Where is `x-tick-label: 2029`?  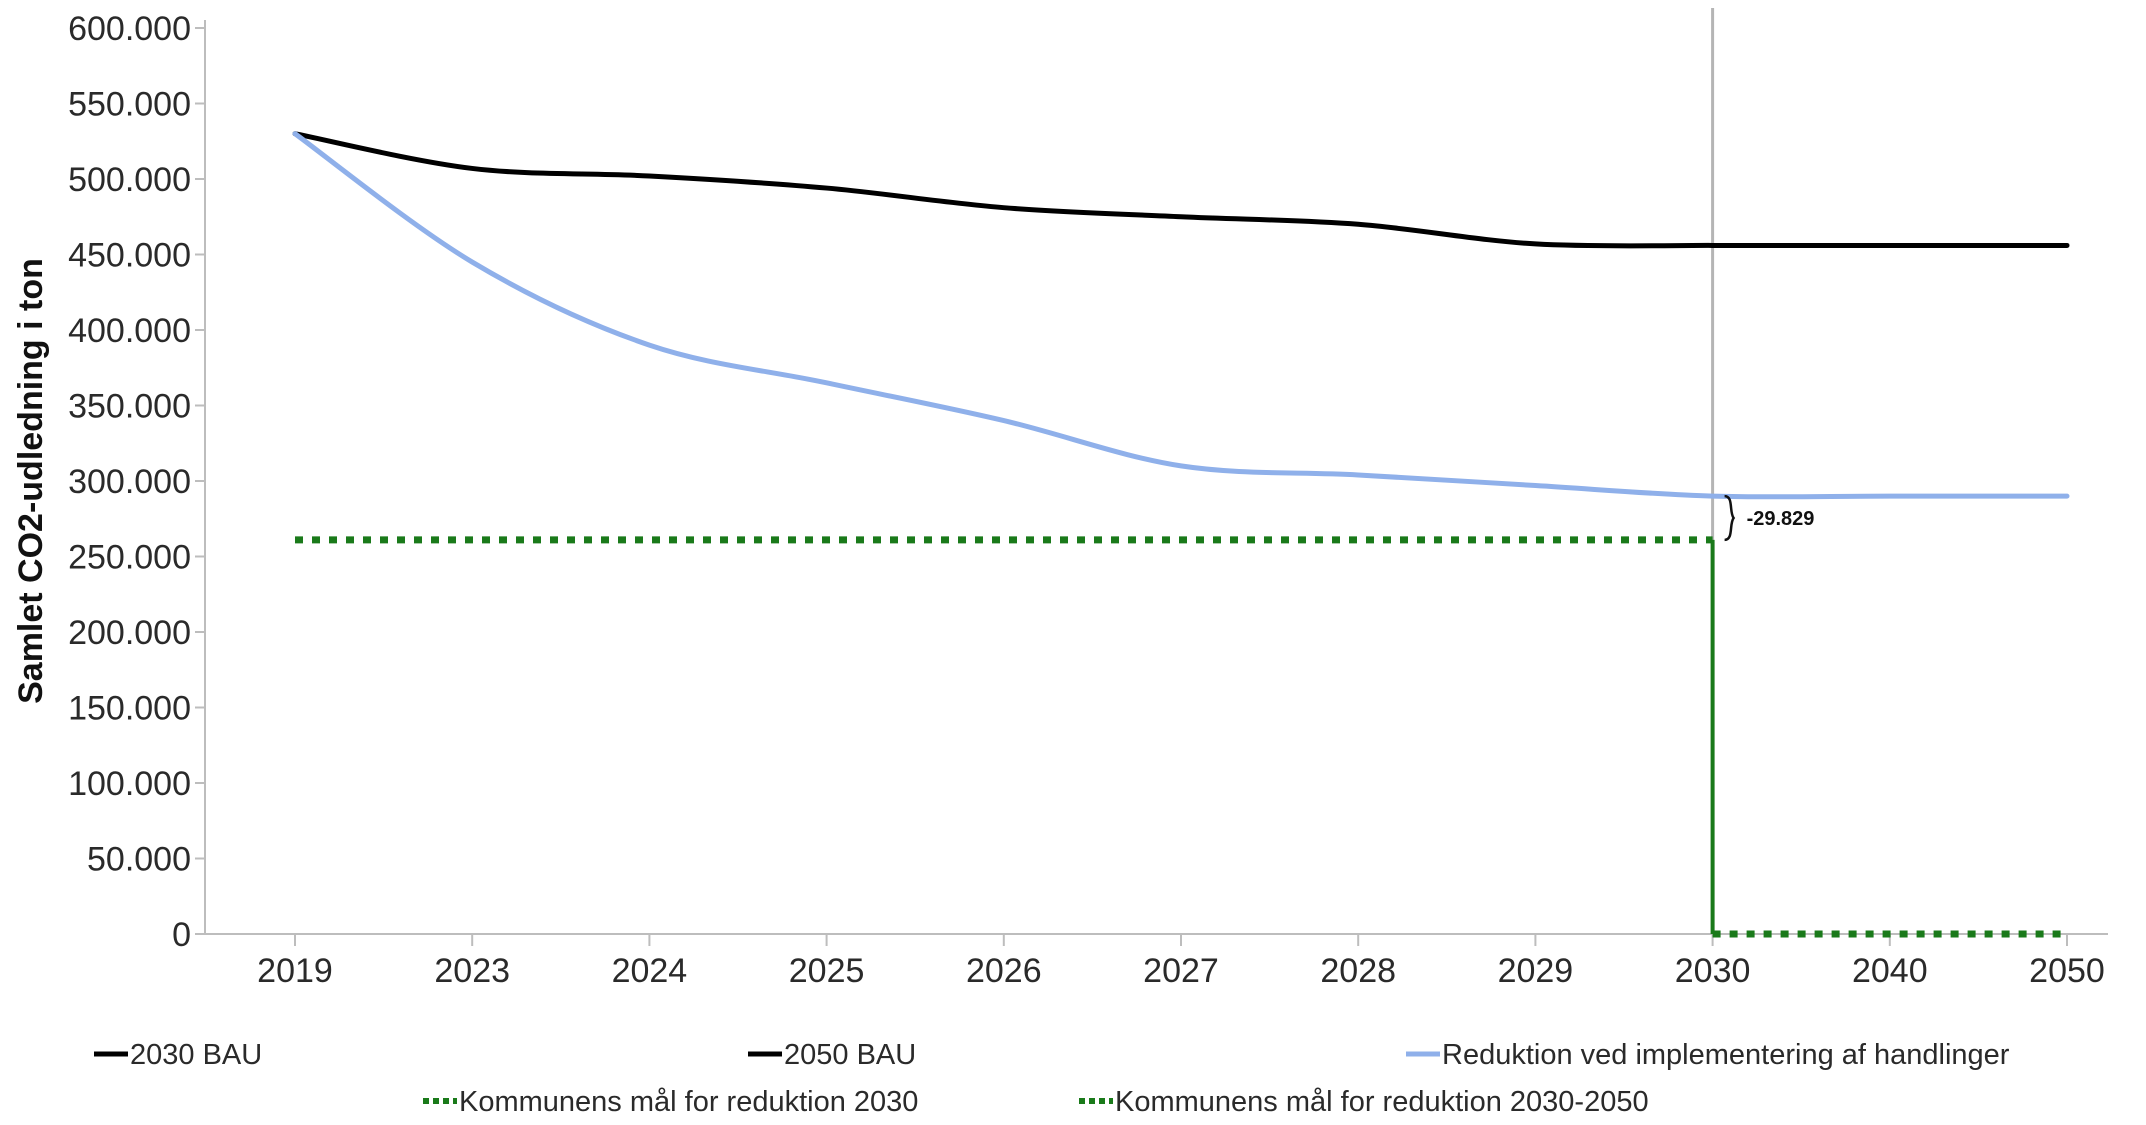
x-tick-label: 2029 is located at coordinates (1536, 971).